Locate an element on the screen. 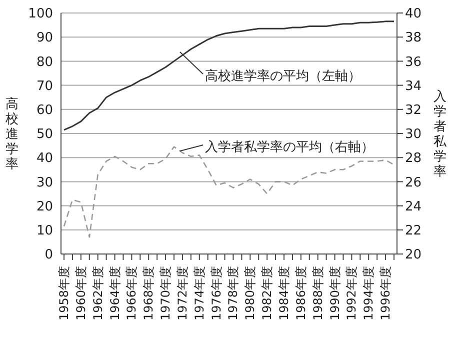 This screenshot has width=452, height=342. y-tick-label: 80 is located at coordinates (44, 62).